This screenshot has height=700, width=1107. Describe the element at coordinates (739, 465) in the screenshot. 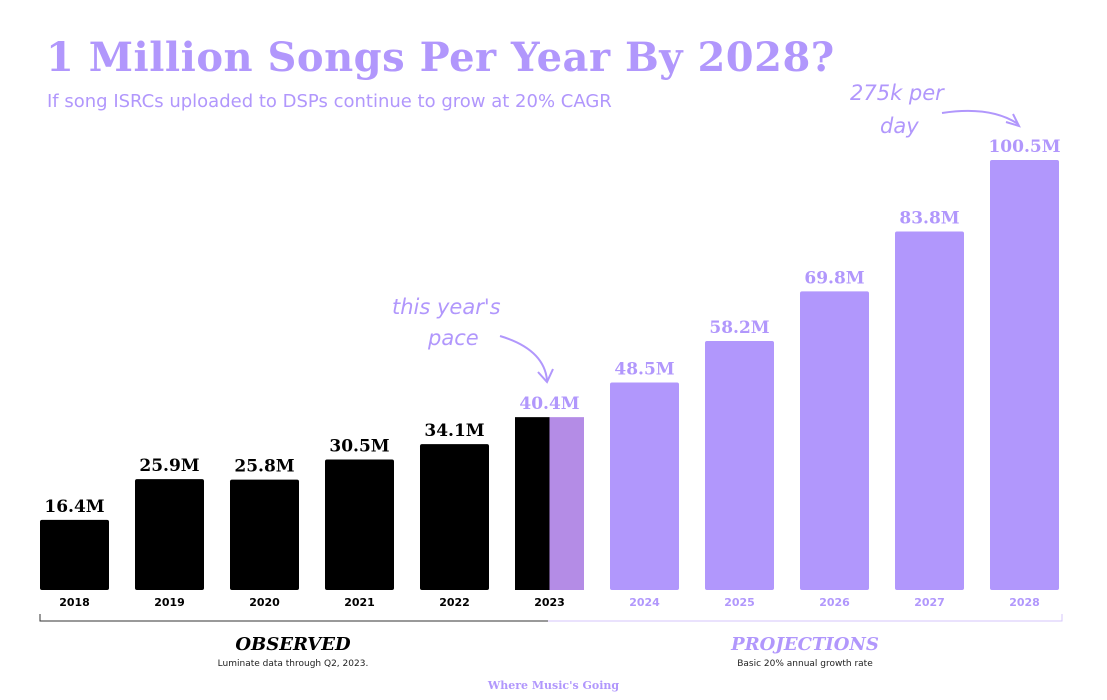

I see `bar-2025` at that location.